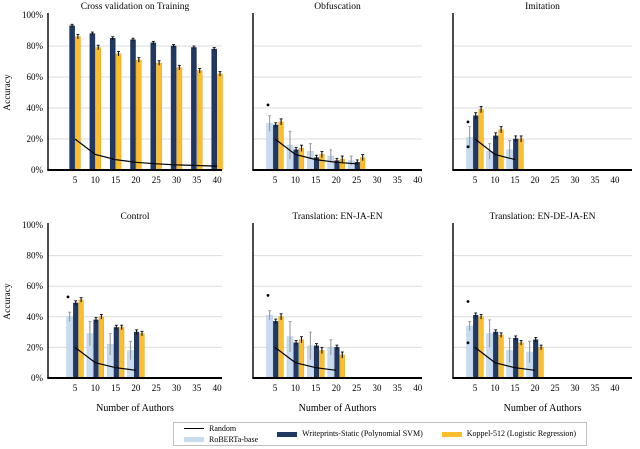 The height and width of the screenshot is (449, 640). What do you see at coordinates (451, 434) in the screenshot?
I see `koppel-color-swatch` at bounding box center [451, 434].